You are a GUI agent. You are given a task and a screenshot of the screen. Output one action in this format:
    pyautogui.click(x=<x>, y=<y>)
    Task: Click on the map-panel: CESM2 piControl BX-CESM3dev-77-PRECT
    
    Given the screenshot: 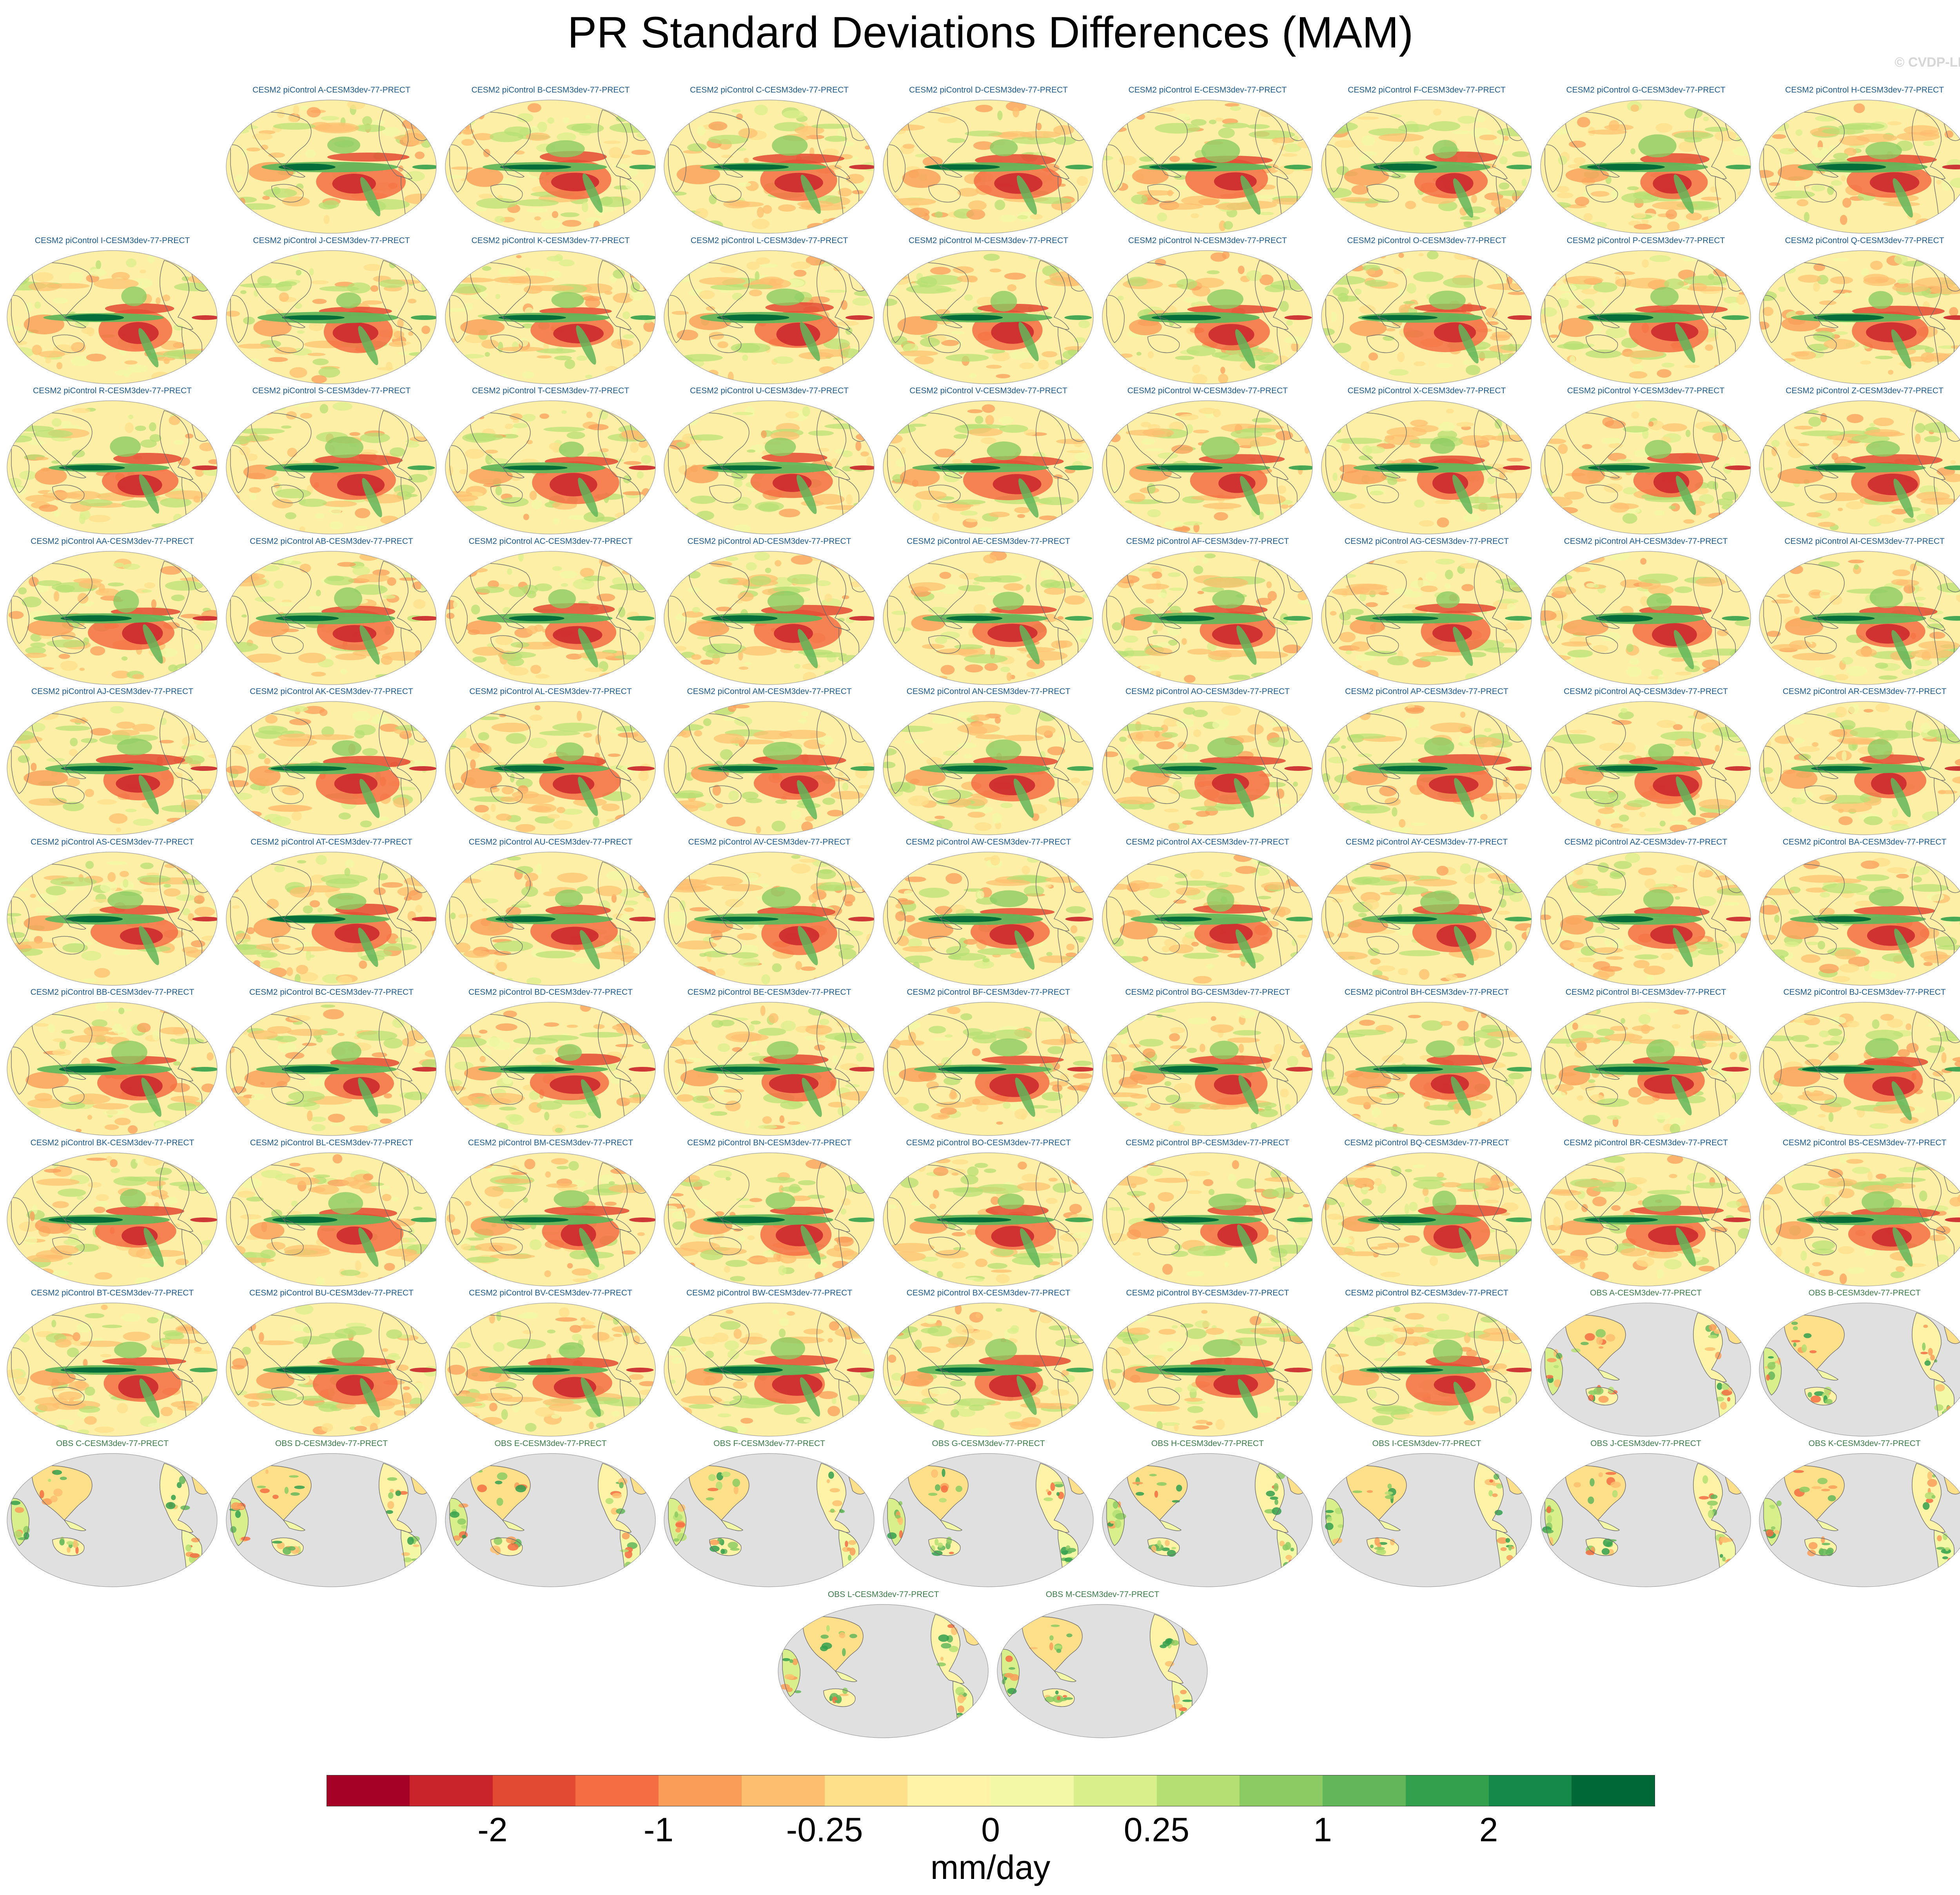 What is the action you would take?
    pyautogui.click(x=988, y=1363)
    